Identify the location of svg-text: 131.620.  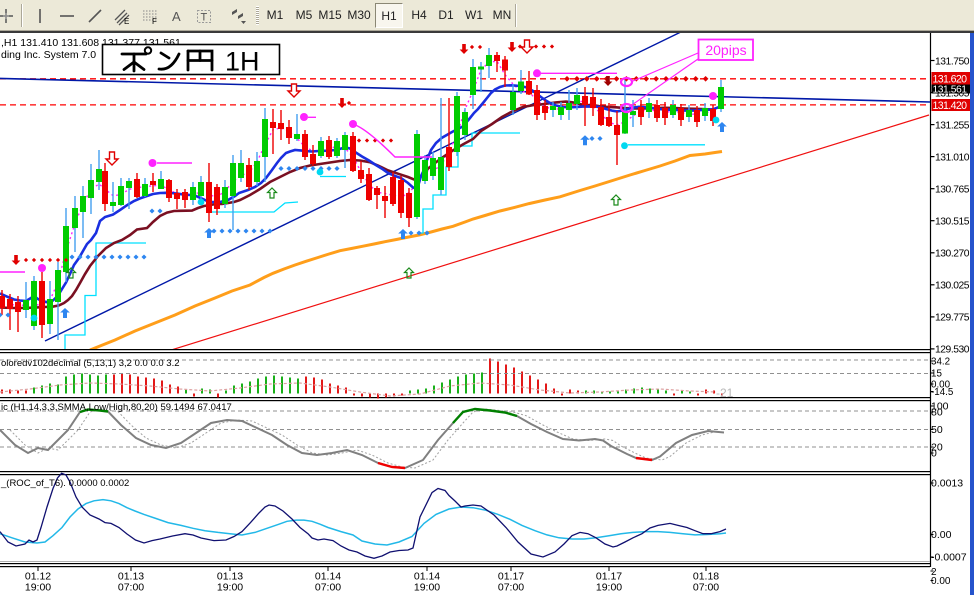
(950, 79).